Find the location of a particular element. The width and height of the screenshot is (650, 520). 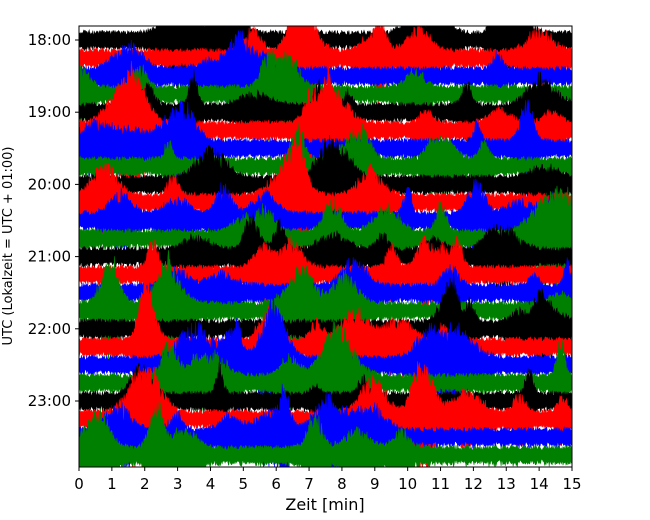

y-tick-label: 22:00 is located at coordinates (49, 329).